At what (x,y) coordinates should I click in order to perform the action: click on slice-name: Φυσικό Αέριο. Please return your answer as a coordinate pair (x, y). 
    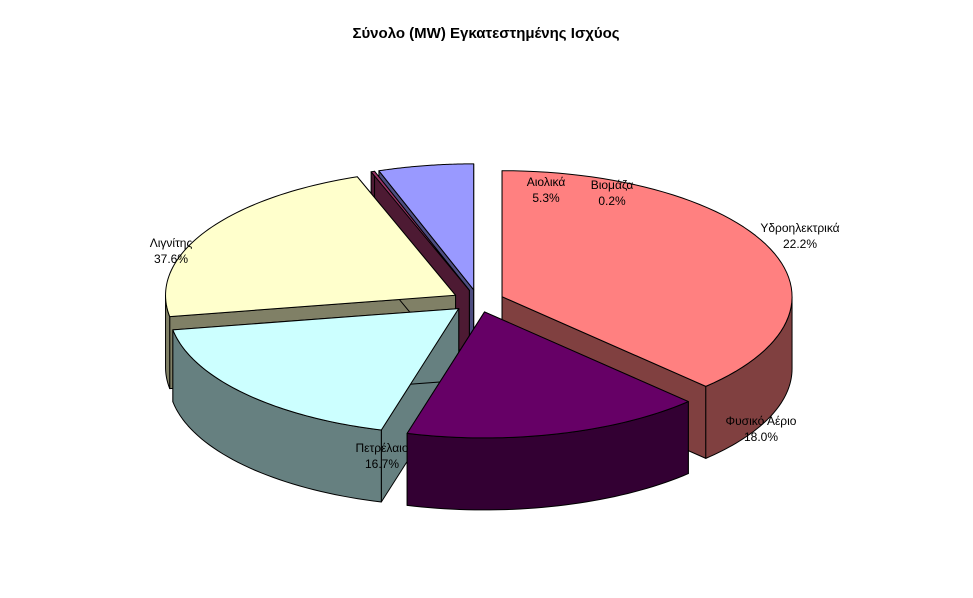
    Looking at the image, I should click on (761, 421).